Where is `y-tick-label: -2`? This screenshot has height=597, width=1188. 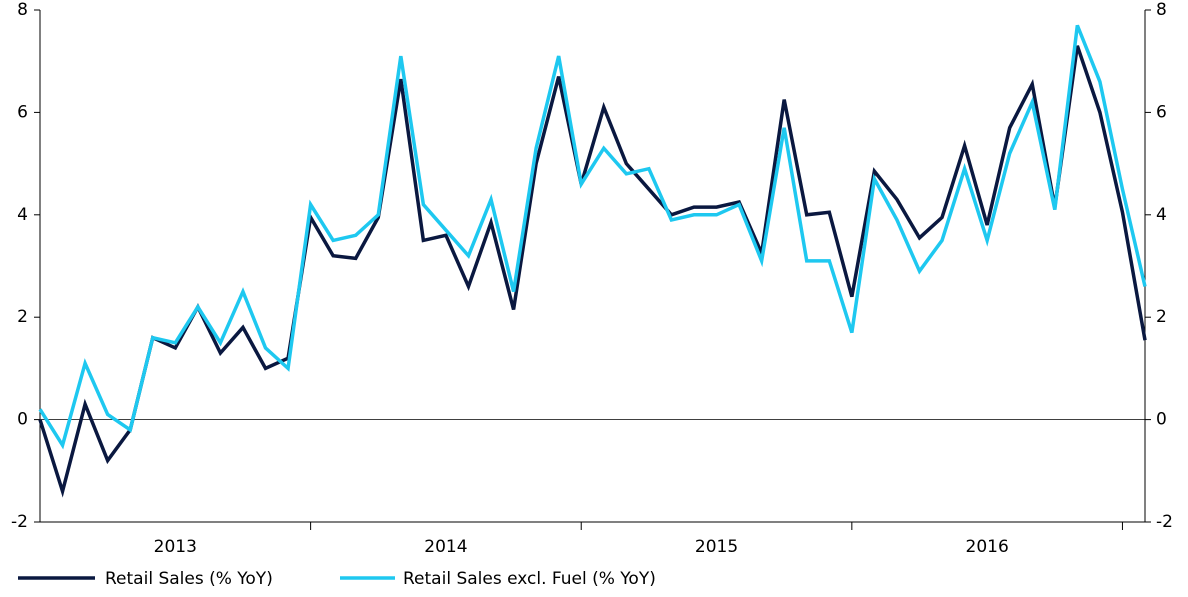
y-tick-label: -2 is located at coordinates (19, 522).